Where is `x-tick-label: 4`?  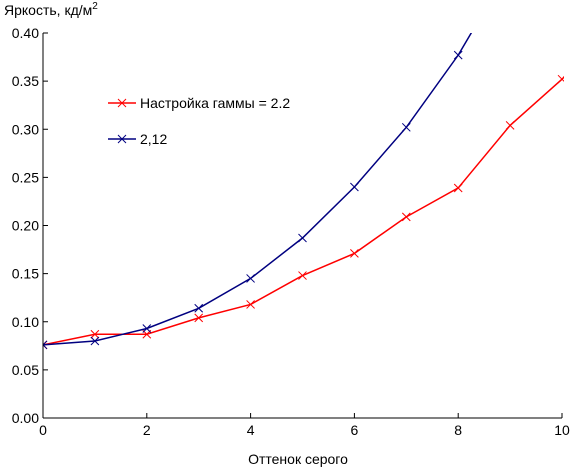
x-tick-label: 4 is located at coordinates (251, 430).